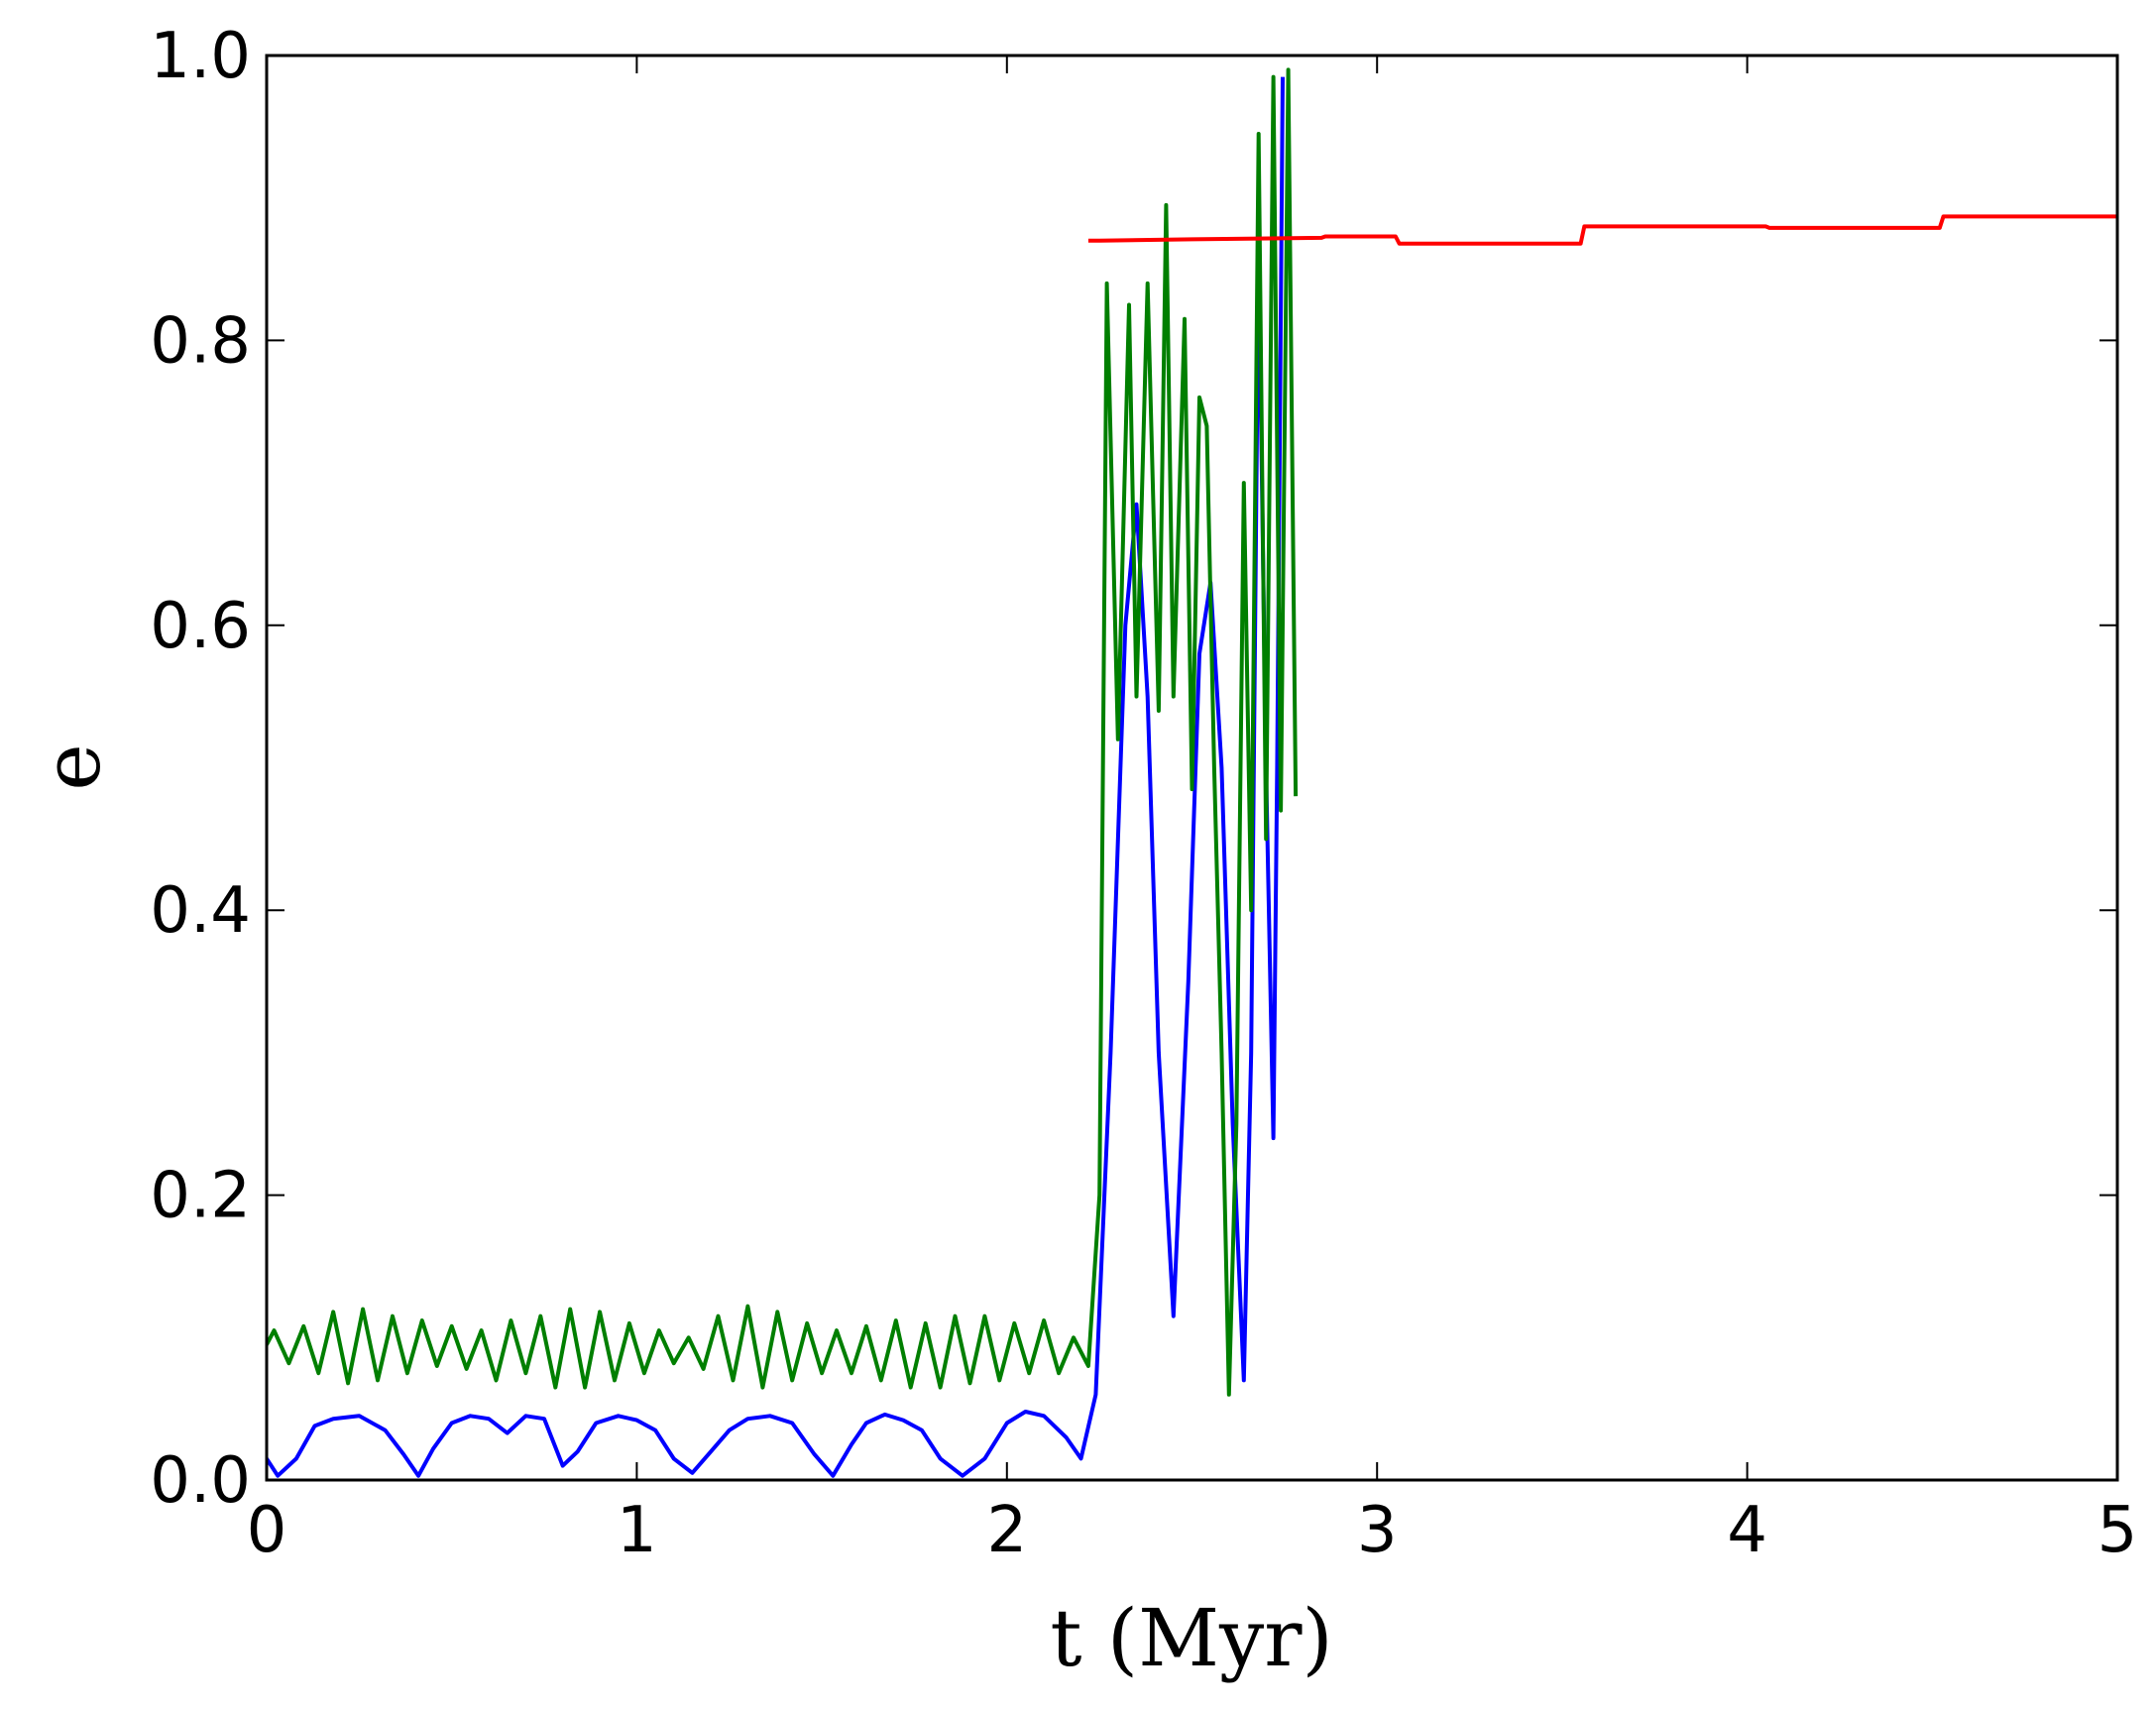 The height and width of the screenshot is (1712, 2156). I want to click on y-tick-label: 0.8, so click(200, 341).